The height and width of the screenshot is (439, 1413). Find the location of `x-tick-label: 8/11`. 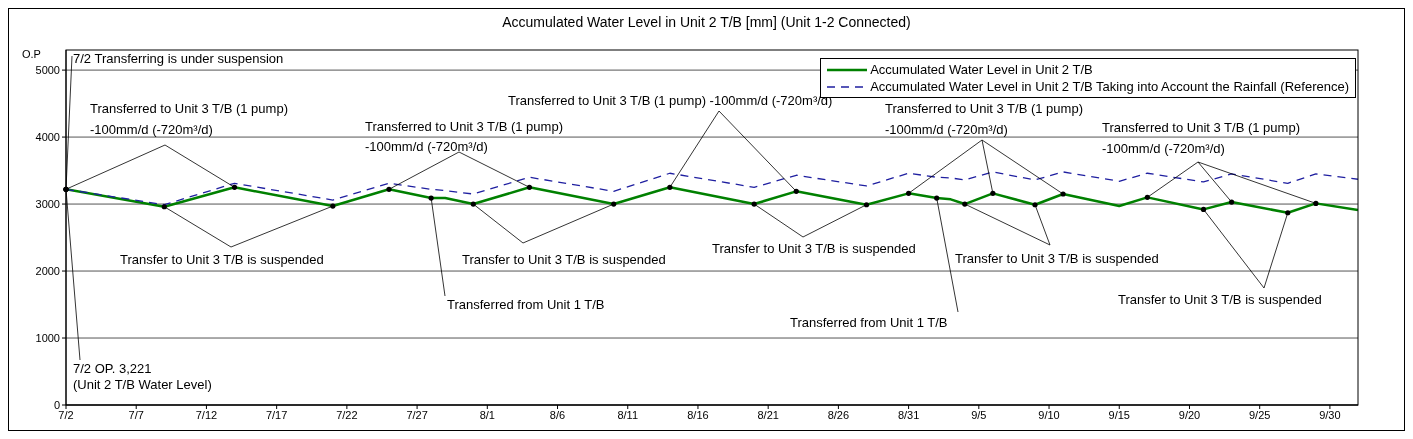

x-tick-label: 8/11 is located at coordinates (628, 414).